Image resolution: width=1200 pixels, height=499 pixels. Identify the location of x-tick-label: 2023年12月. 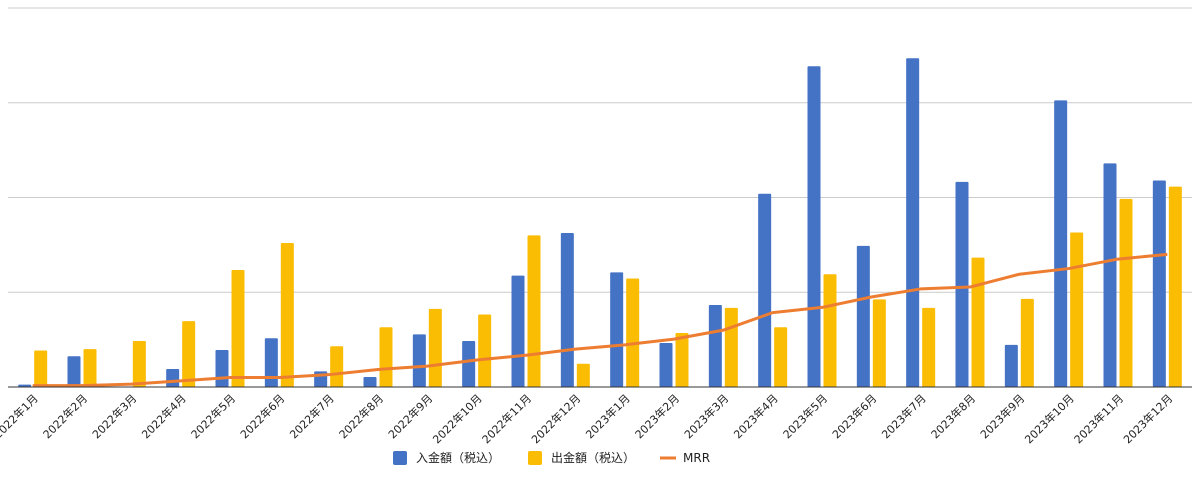
(1147, 418).